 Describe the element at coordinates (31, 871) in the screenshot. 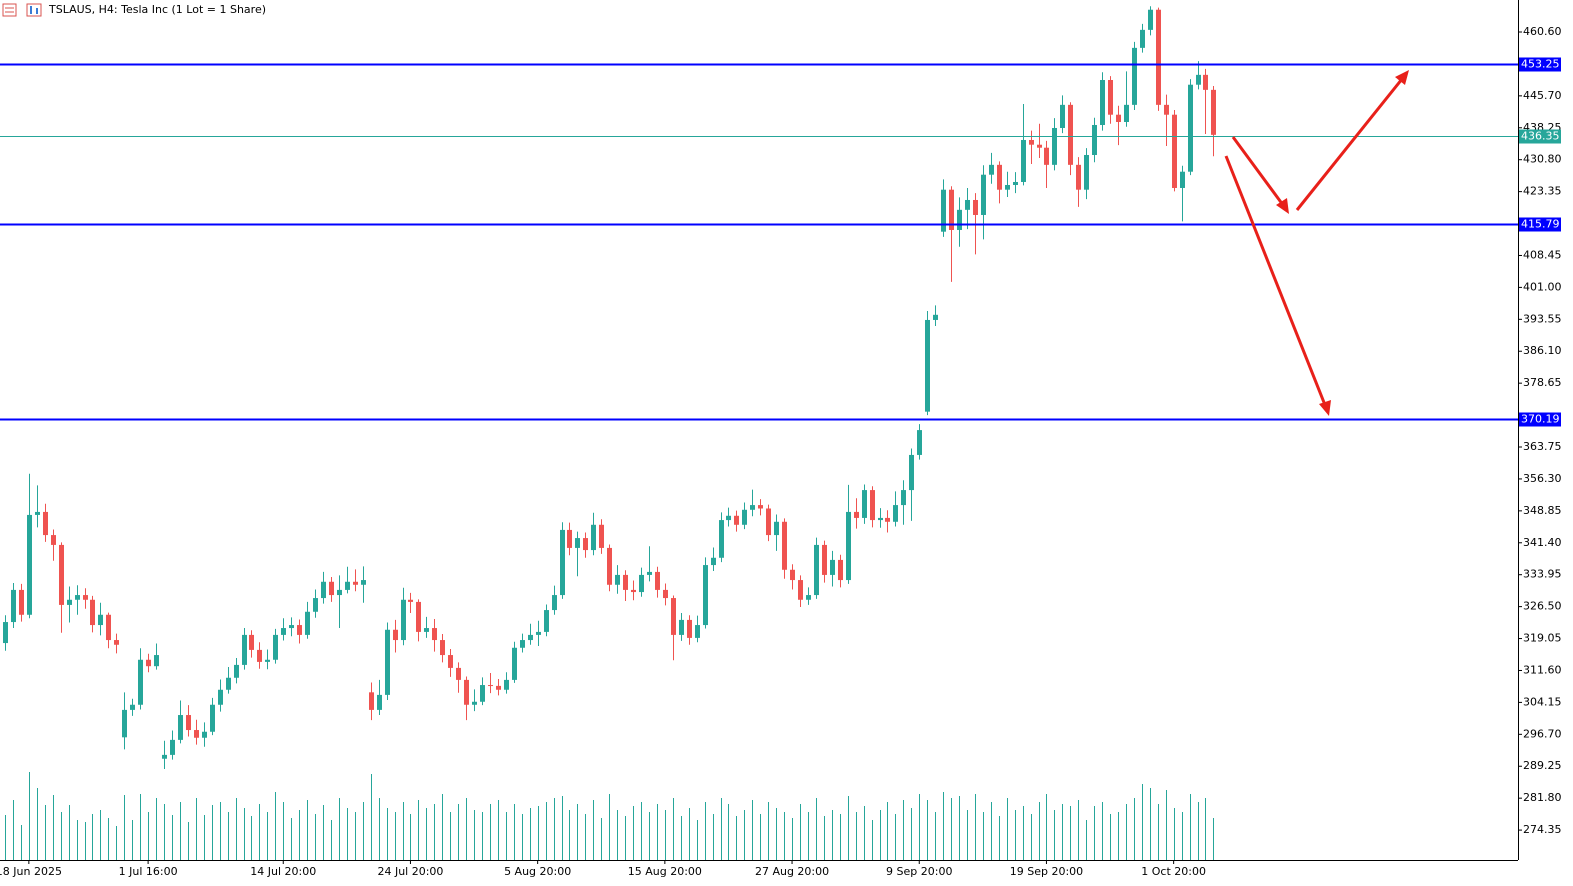

I see `x-tick-label: 18 Jun 2025` at that location.